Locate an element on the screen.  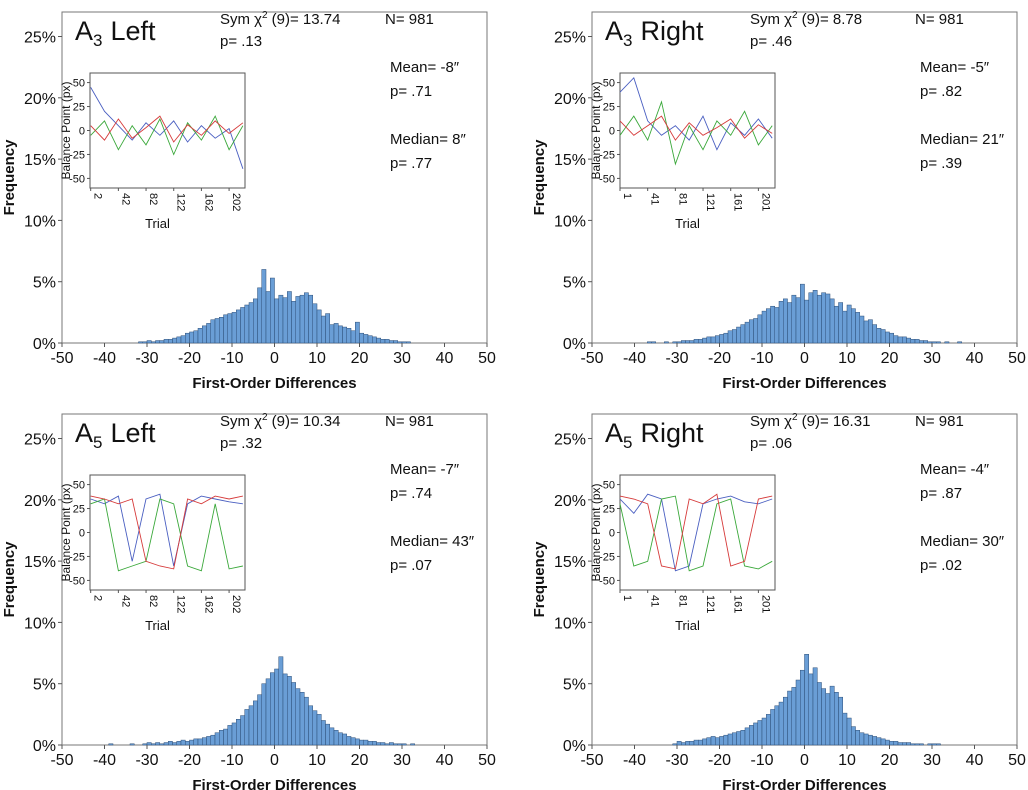
inset-y-tick-label: 50 is located at coordinates (79, 486).